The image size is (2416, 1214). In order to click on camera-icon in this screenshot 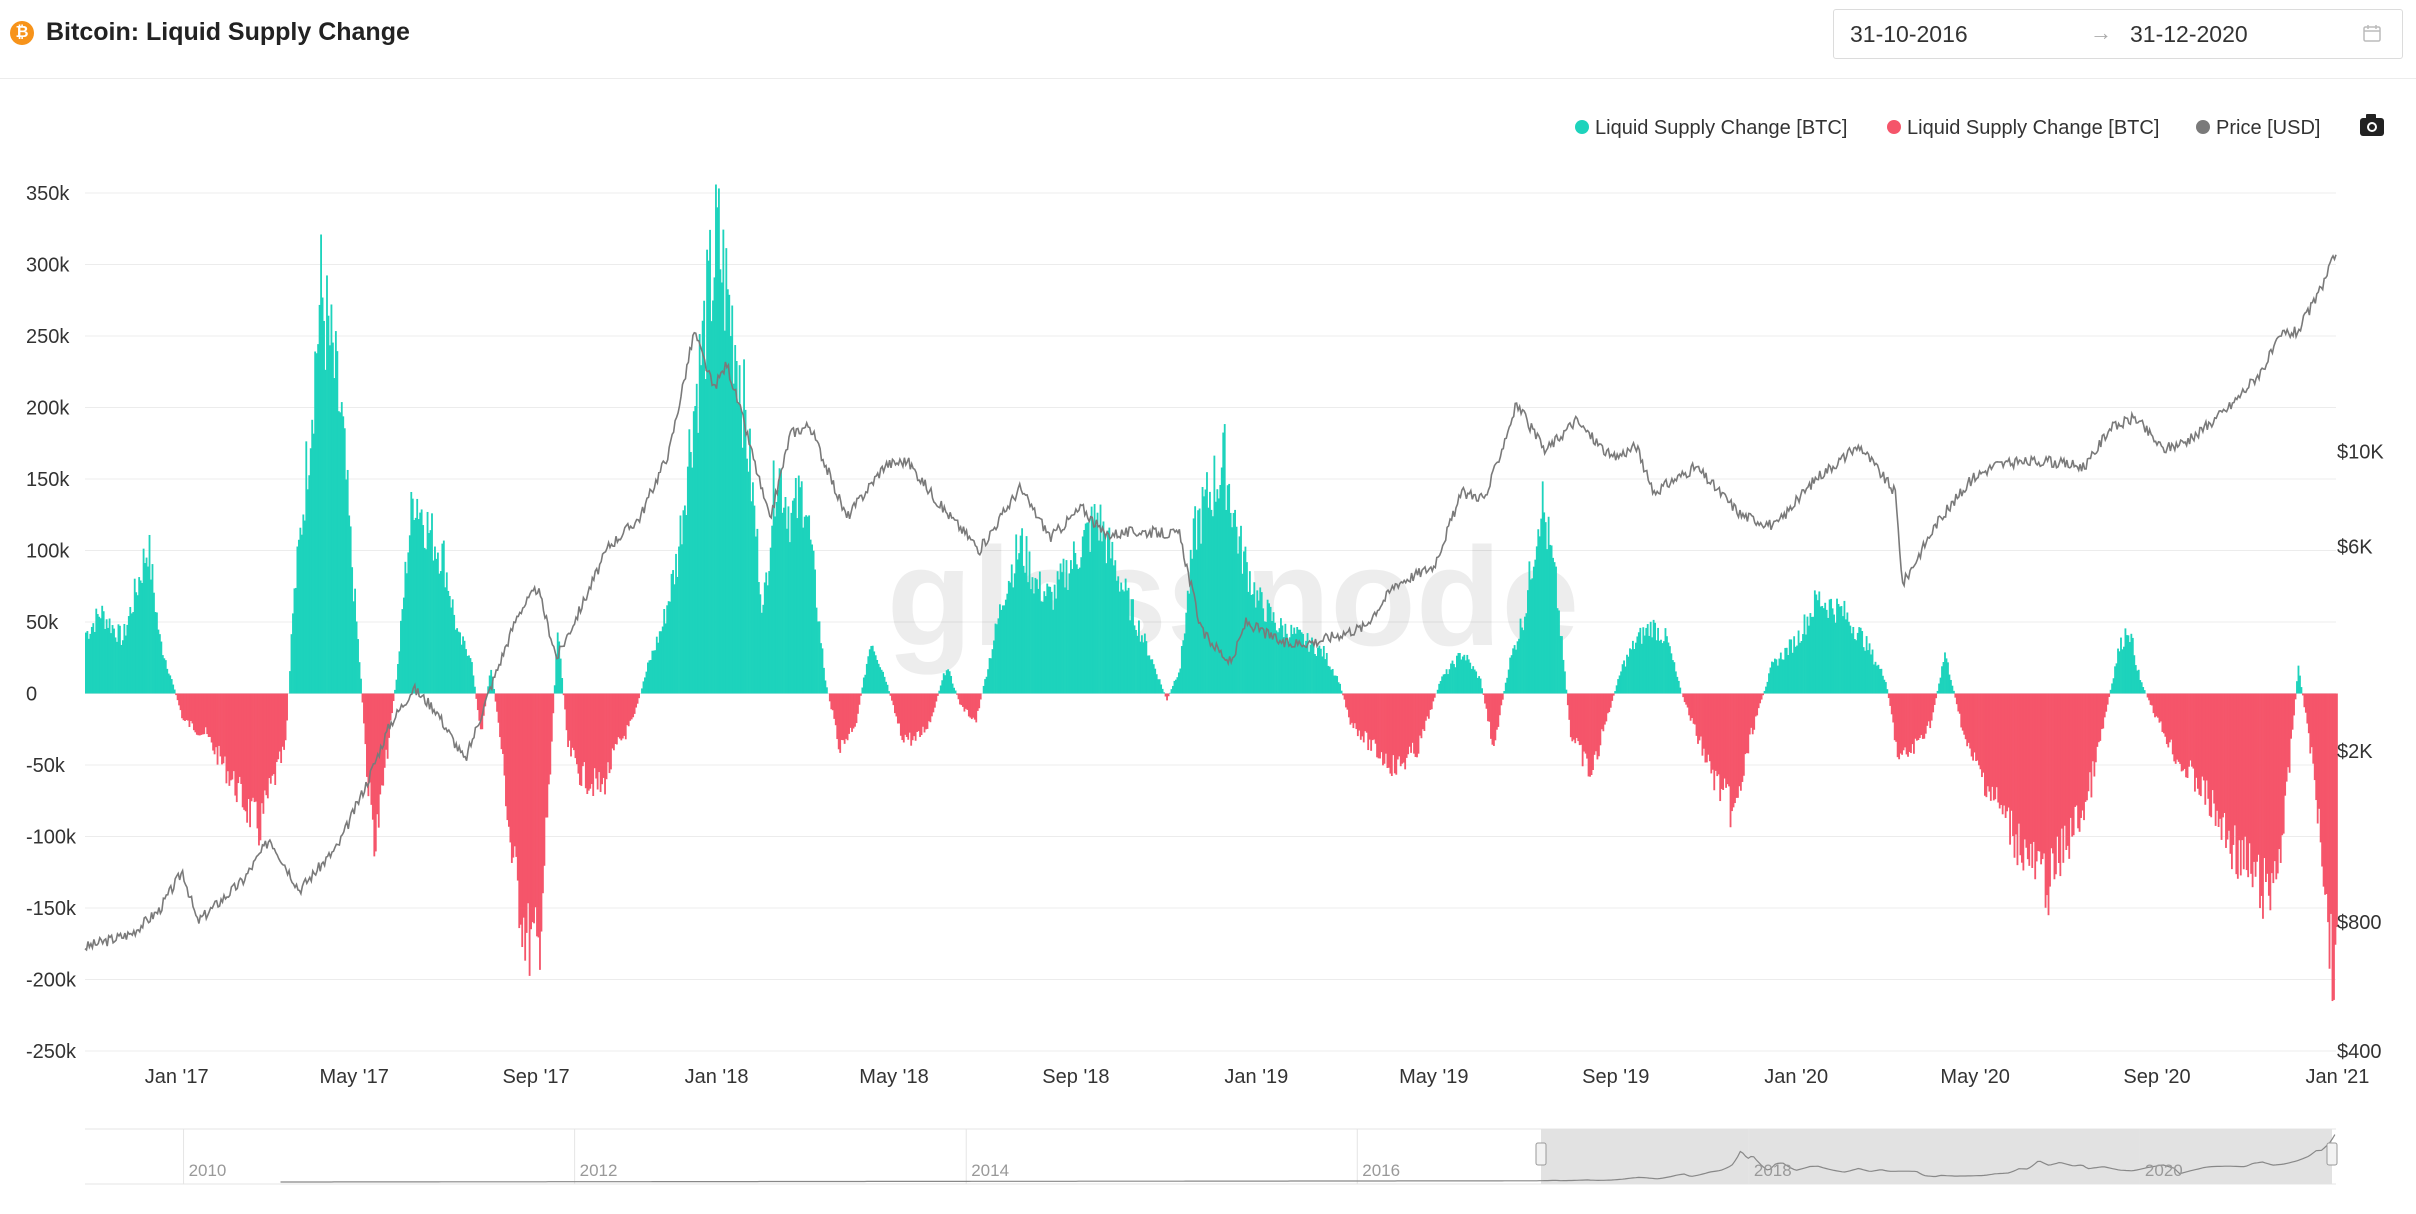, I will do `click(2372, 125)`.